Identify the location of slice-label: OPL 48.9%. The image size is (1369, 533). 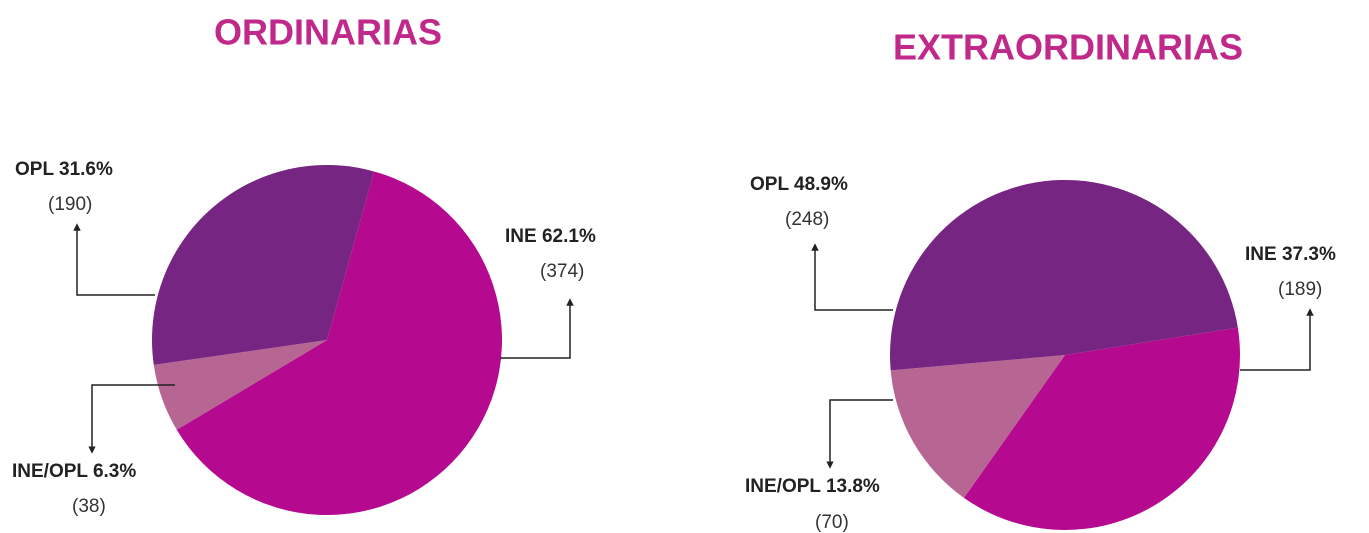
(799, 184).